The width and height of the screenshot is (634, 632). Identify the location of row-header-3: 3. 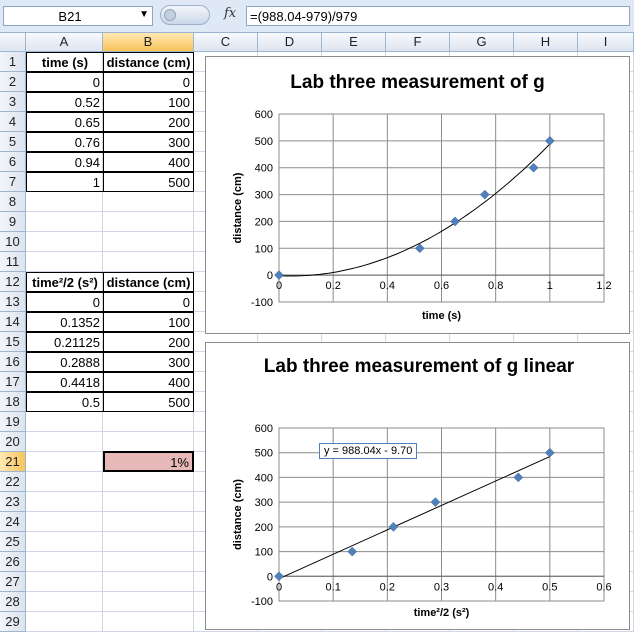
(13, 102).